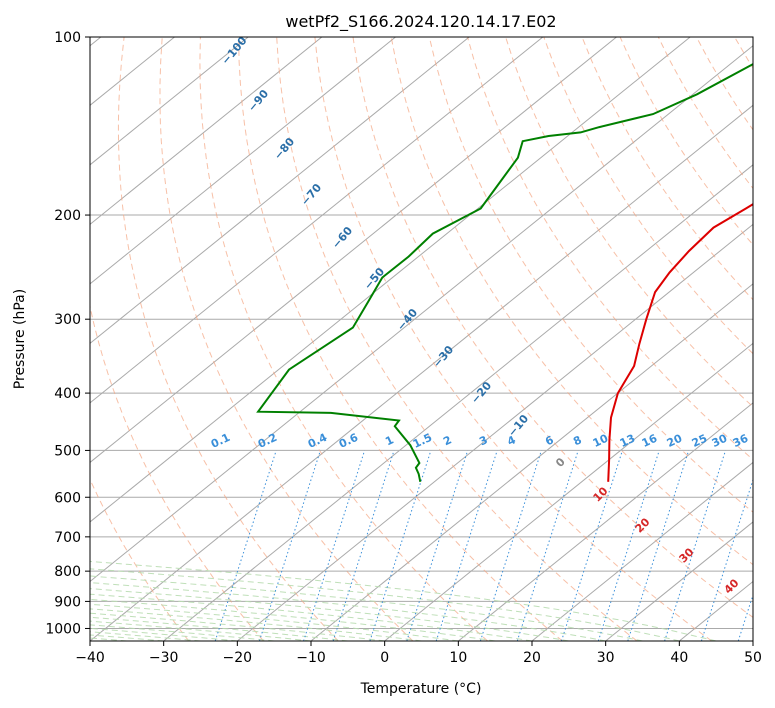  What do you see at coordinates (67, 394) in the screenshot?
I see `y-tick-label: 400` at bounding box center [67, 394].